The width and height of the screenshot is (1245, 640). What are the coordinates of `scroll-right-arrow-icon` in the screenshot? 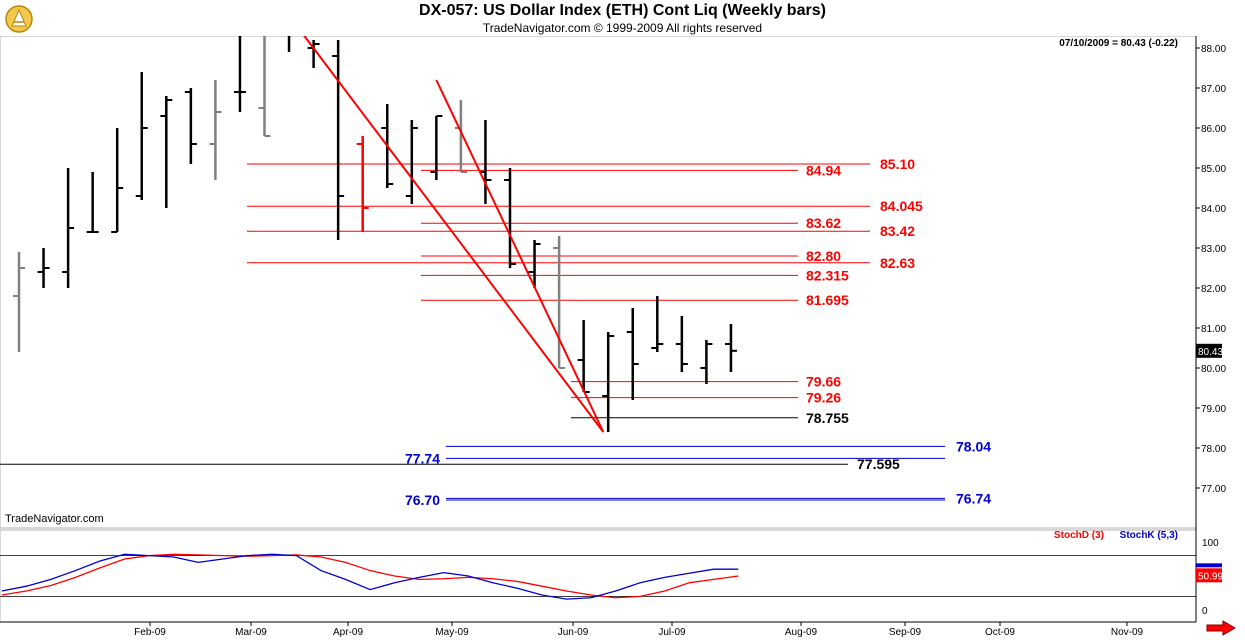 It's located at (1221, 628).